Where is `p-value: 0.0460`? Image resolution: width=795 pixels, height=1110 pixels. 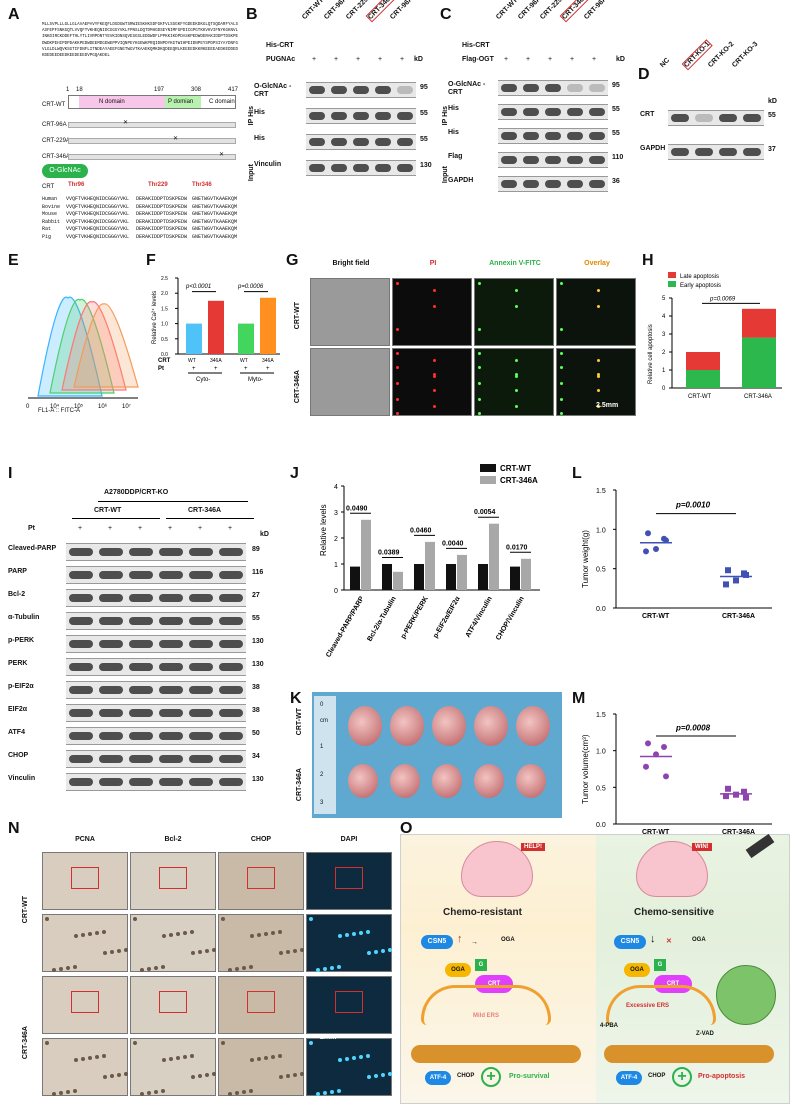 p-value: 0.0460 is located at coordinates (421, 530).